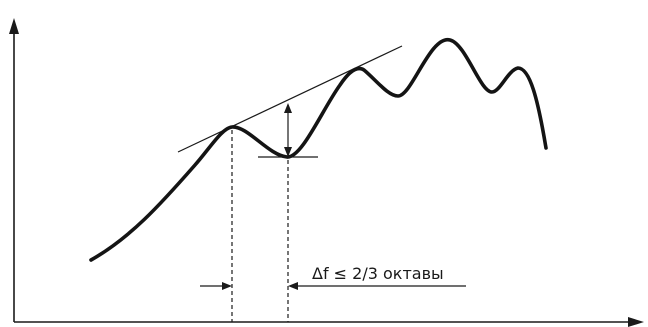 The height and width of the screenshot is (327, 648). Describe the element at coordinates (293, 286) in the screenshot. I see `interval-right-arrow-icon` at that location.